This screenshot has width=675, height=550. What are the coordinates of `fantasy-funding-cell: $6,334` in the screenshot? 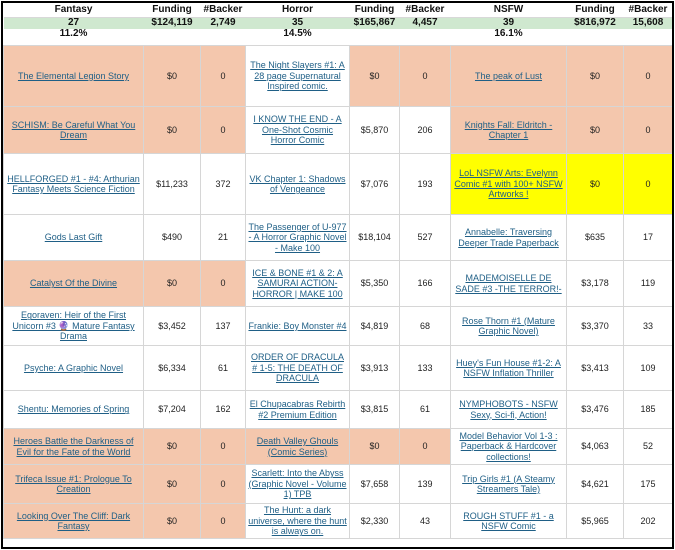 It's located at (172, 368).